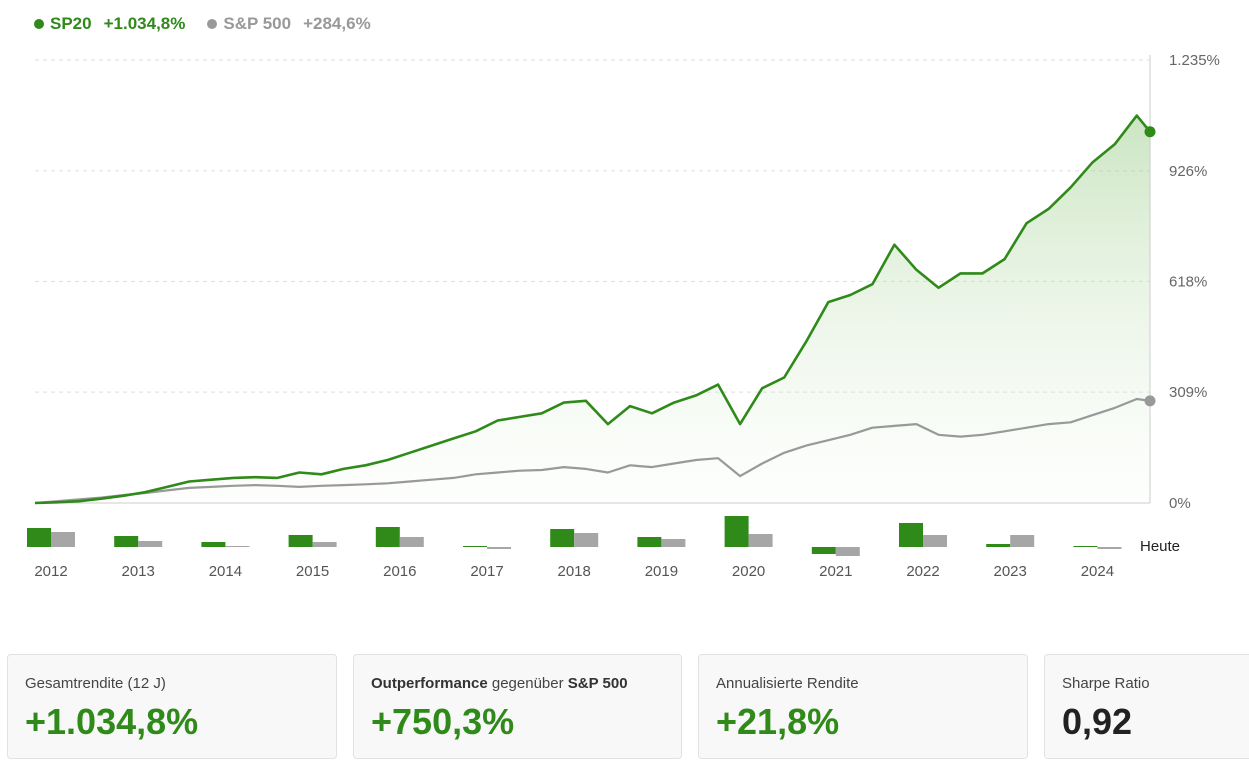 This screenshot has width=1249, height=769. I want to click on legend-value-sp20: +1.034,8%, so click(144, 23).